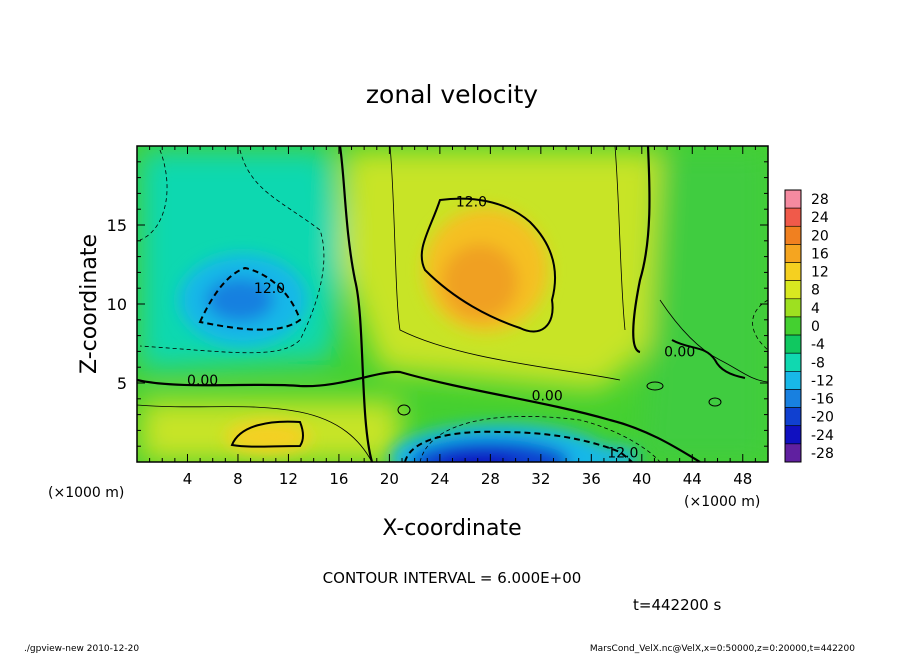 The width and height of the screenshot is (904, 654). Describe the element at coordinates (238, 479) in the screenshot. I see `x-tick-label: 8` at that location.